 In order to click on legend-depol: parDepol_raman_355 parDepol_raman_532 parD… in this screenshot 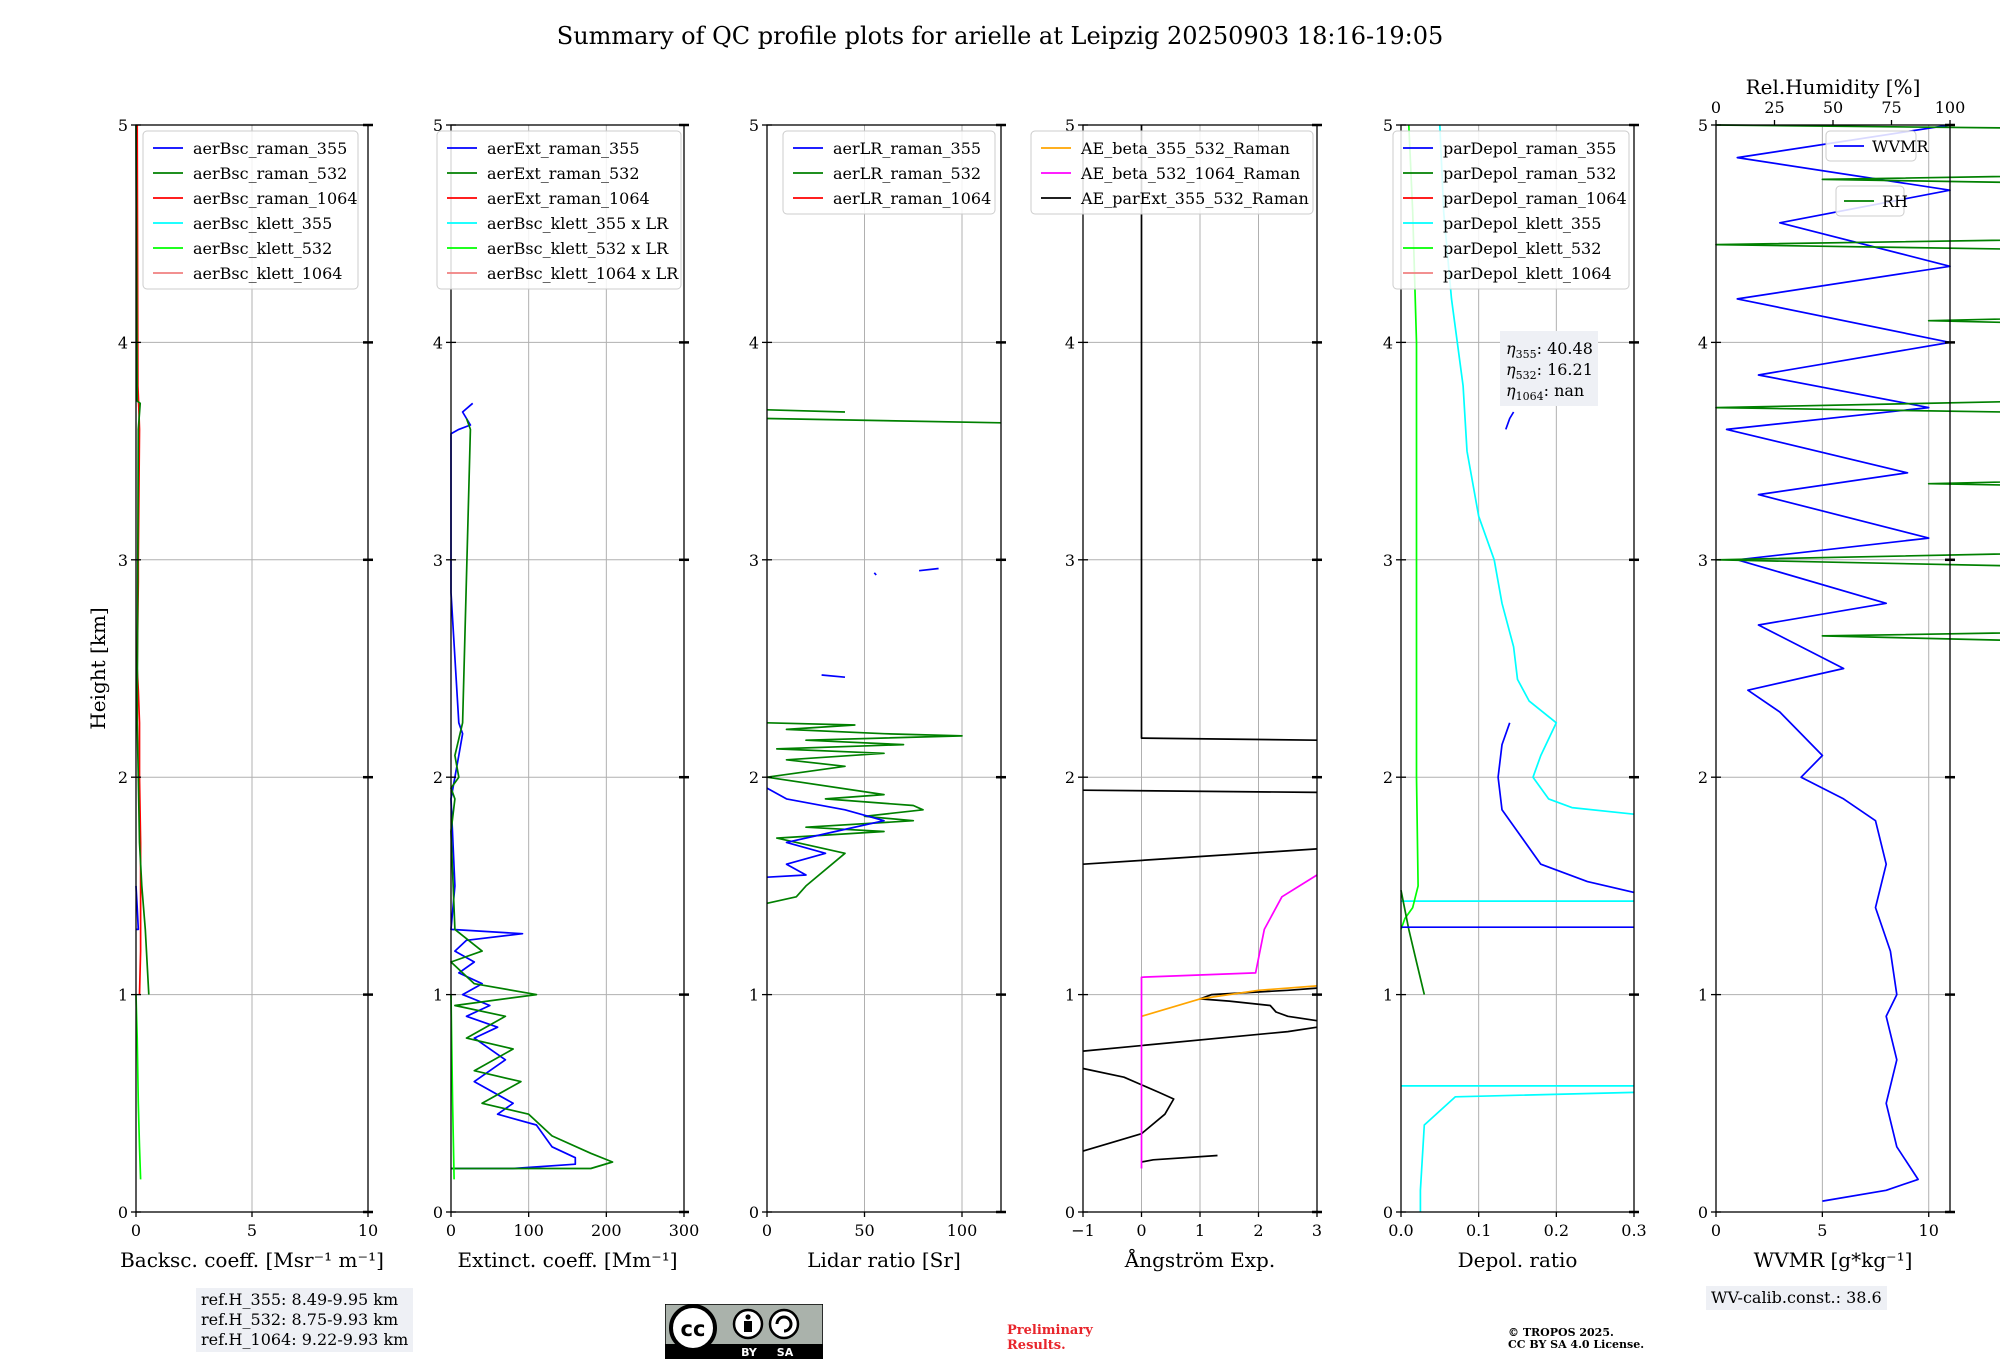, I will do `click(1511, 210)`.